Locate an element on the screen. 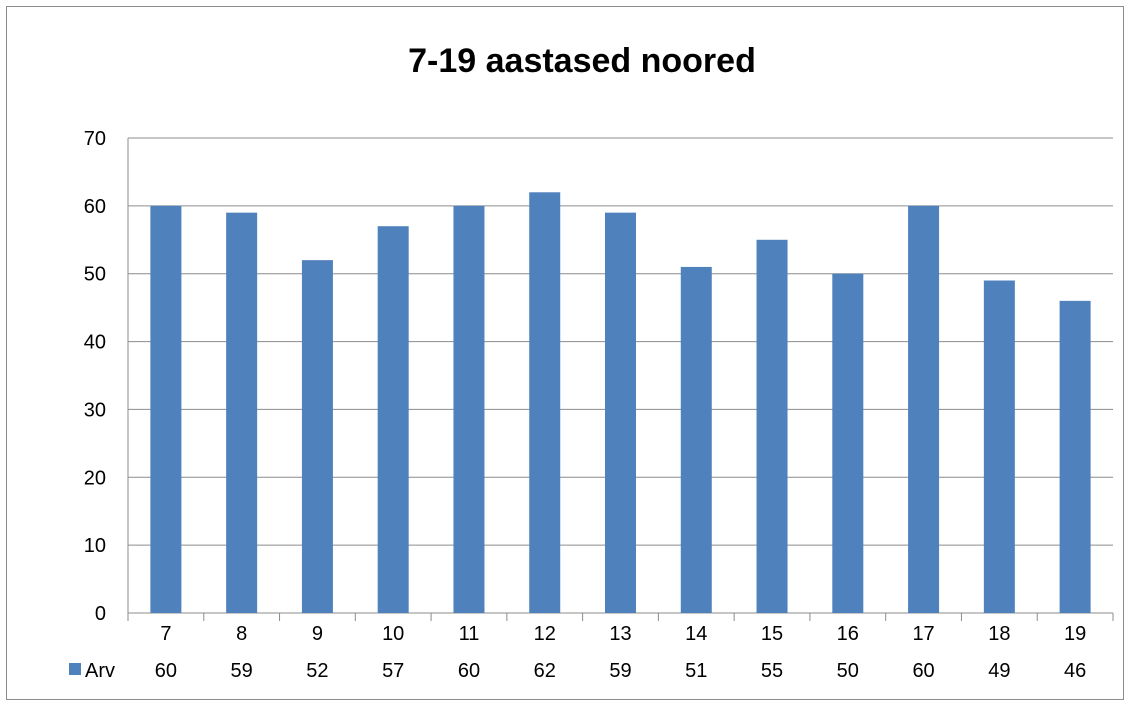 This screenshot has width=1132, height=708. y-tick-label: 60 is located at coordinates (95, 207).